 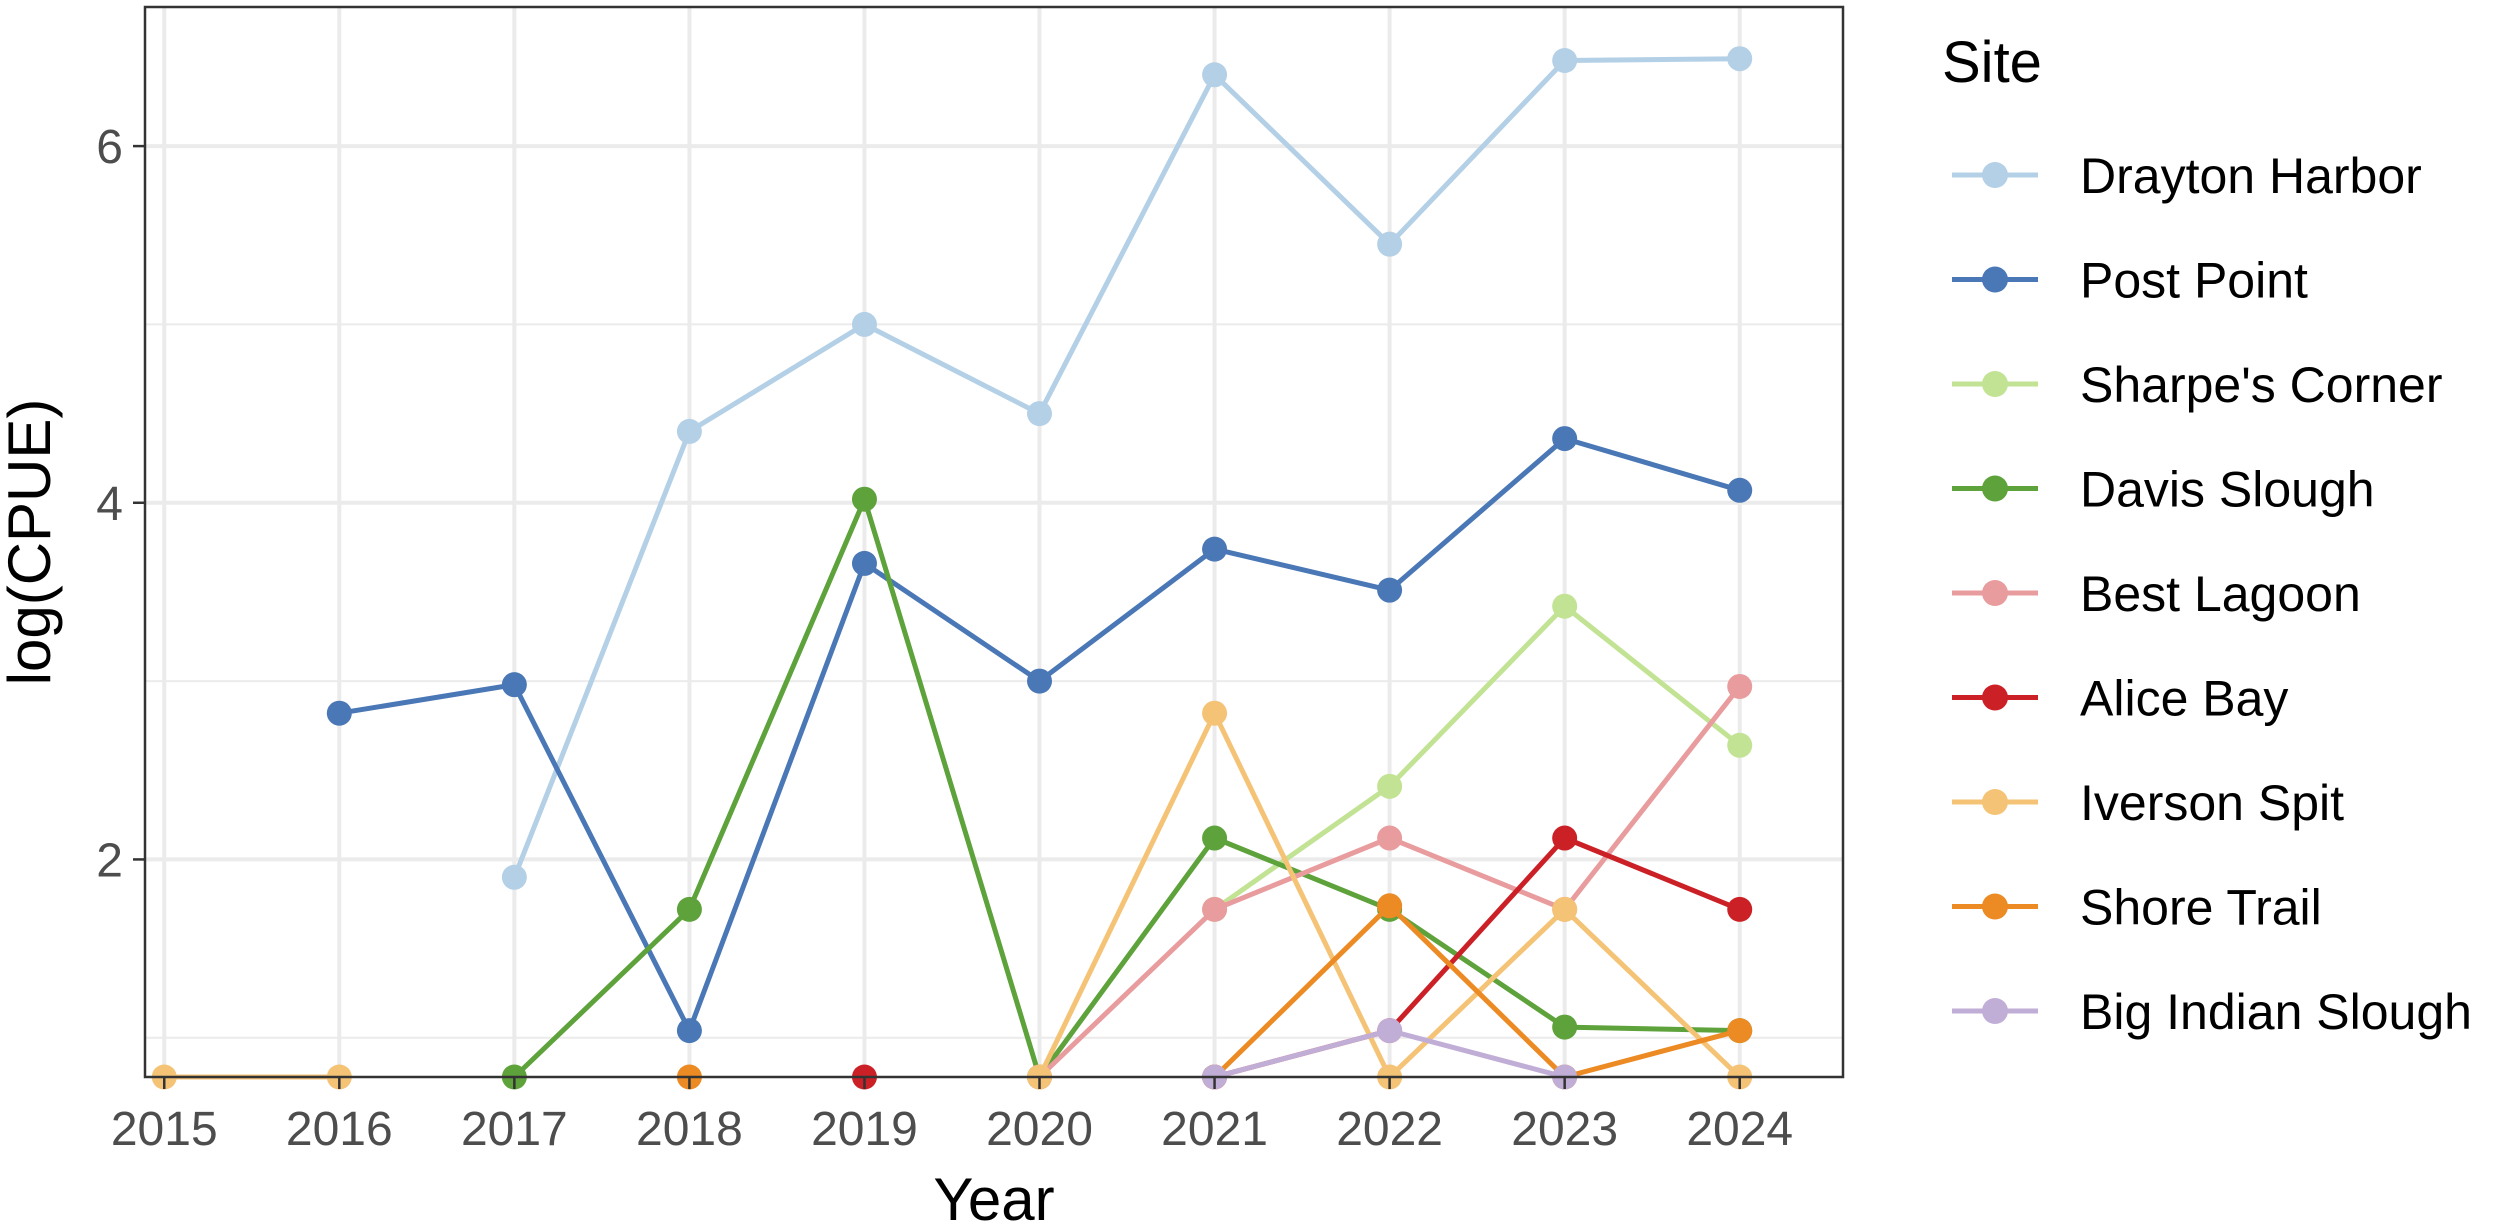 What do you see at coordinates (514, 1129) in the screenshot?
I see `x-tick-label: 2017` at bounding box center [514, 1129].